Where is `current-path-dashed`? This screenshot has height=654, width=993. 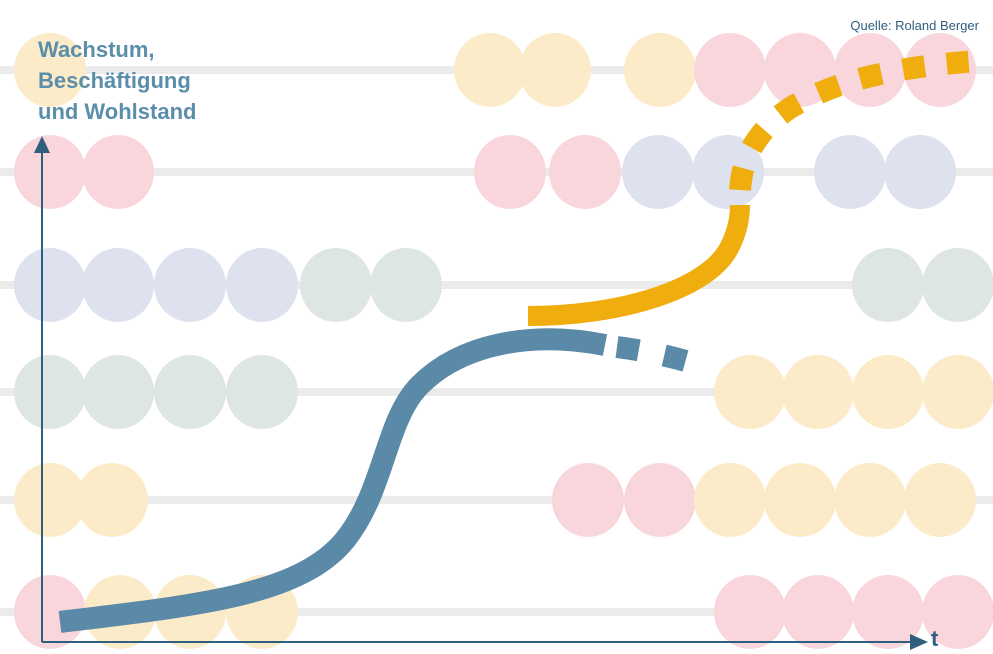 current-path-dashed is located at coordinates (656, 355).